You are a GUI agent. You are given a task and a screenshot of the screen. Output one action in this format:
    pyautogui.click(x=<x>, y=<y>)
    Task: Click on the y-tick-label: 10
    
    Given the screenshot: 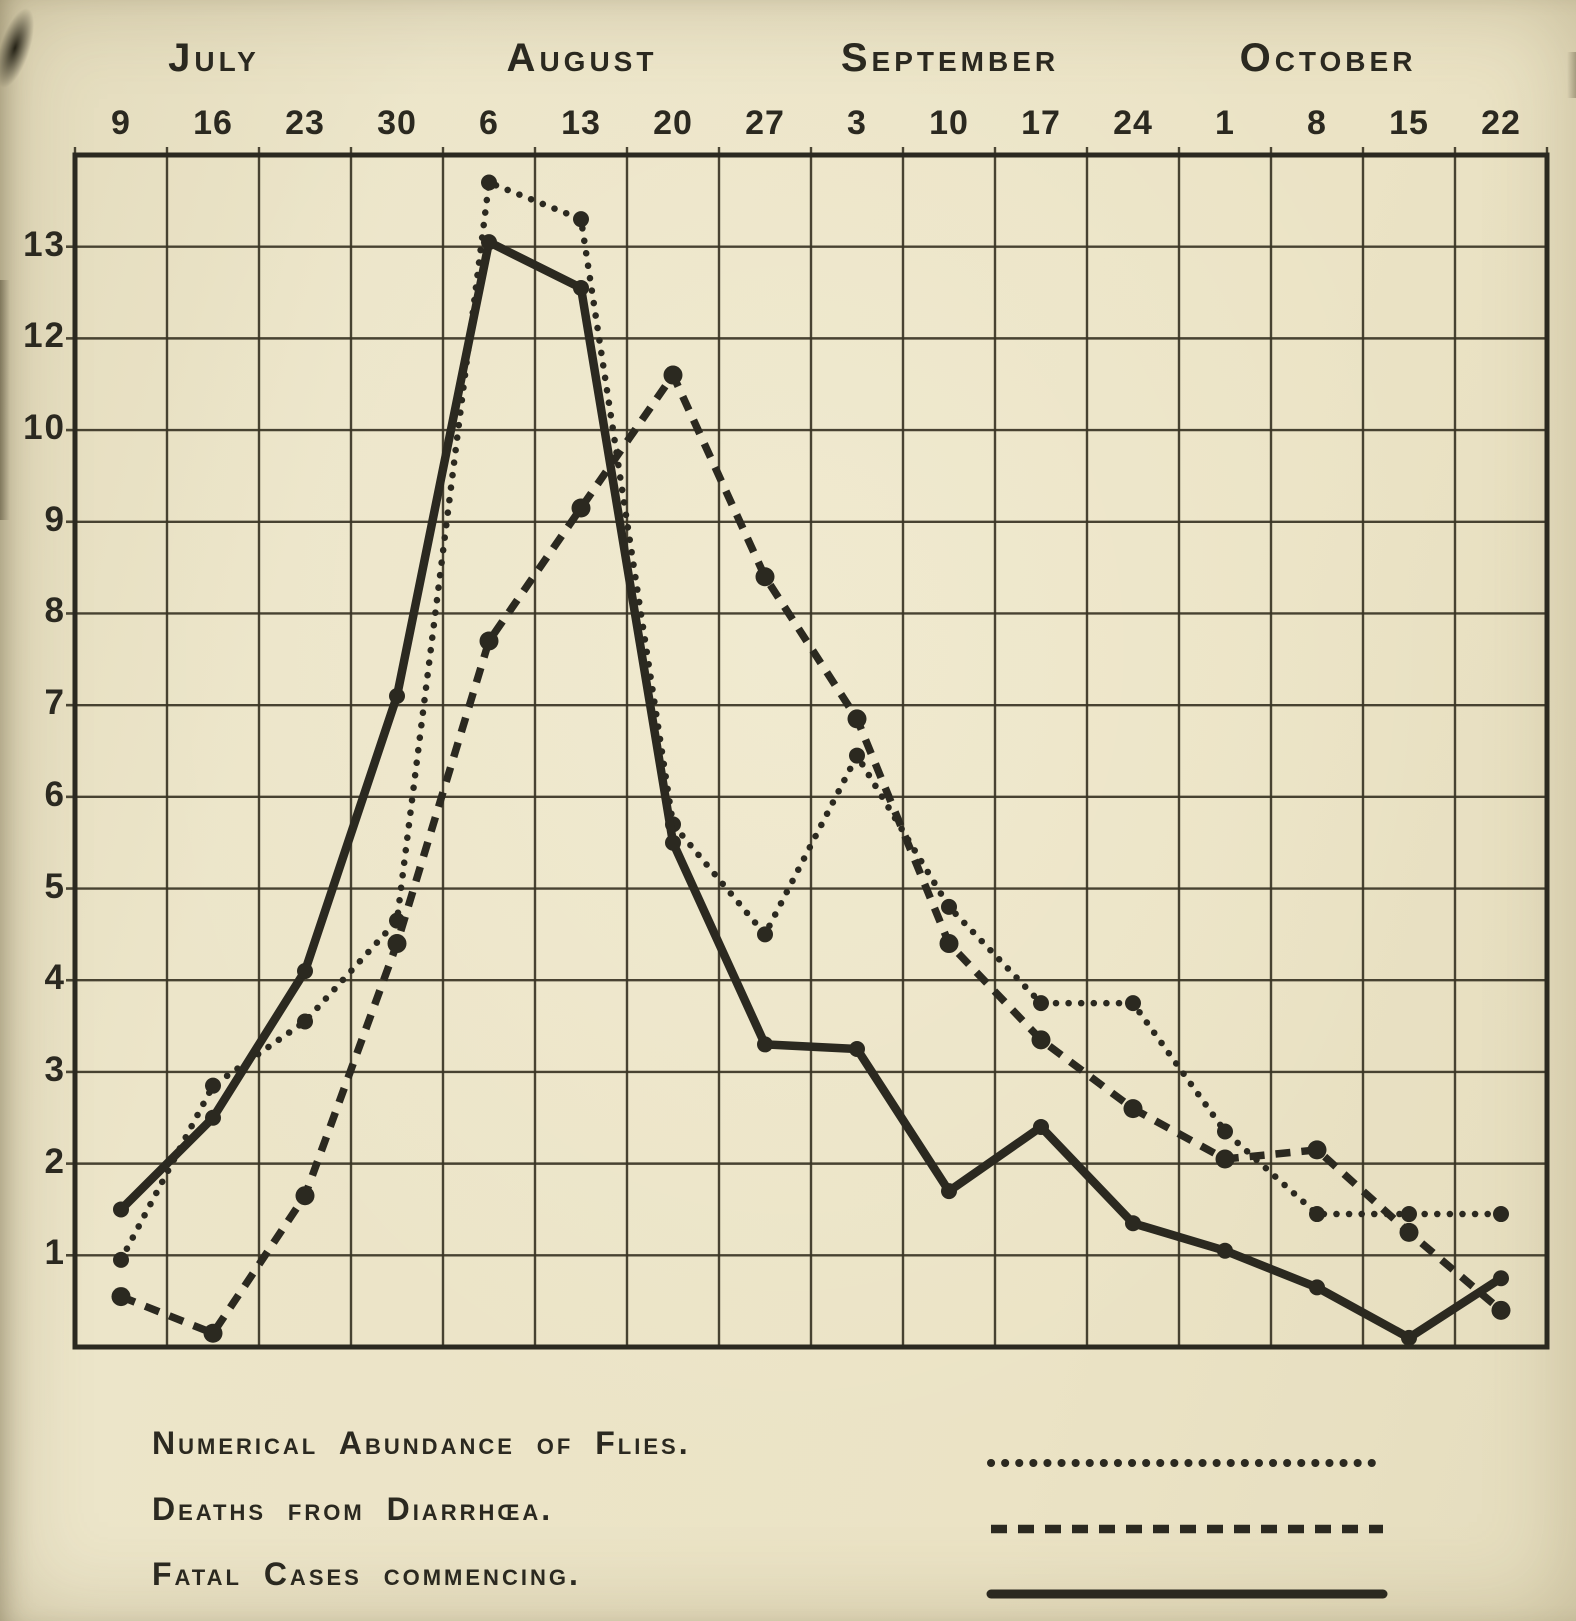 What is the action you would take?
    pyautogui.click(x=44, y=428)
    